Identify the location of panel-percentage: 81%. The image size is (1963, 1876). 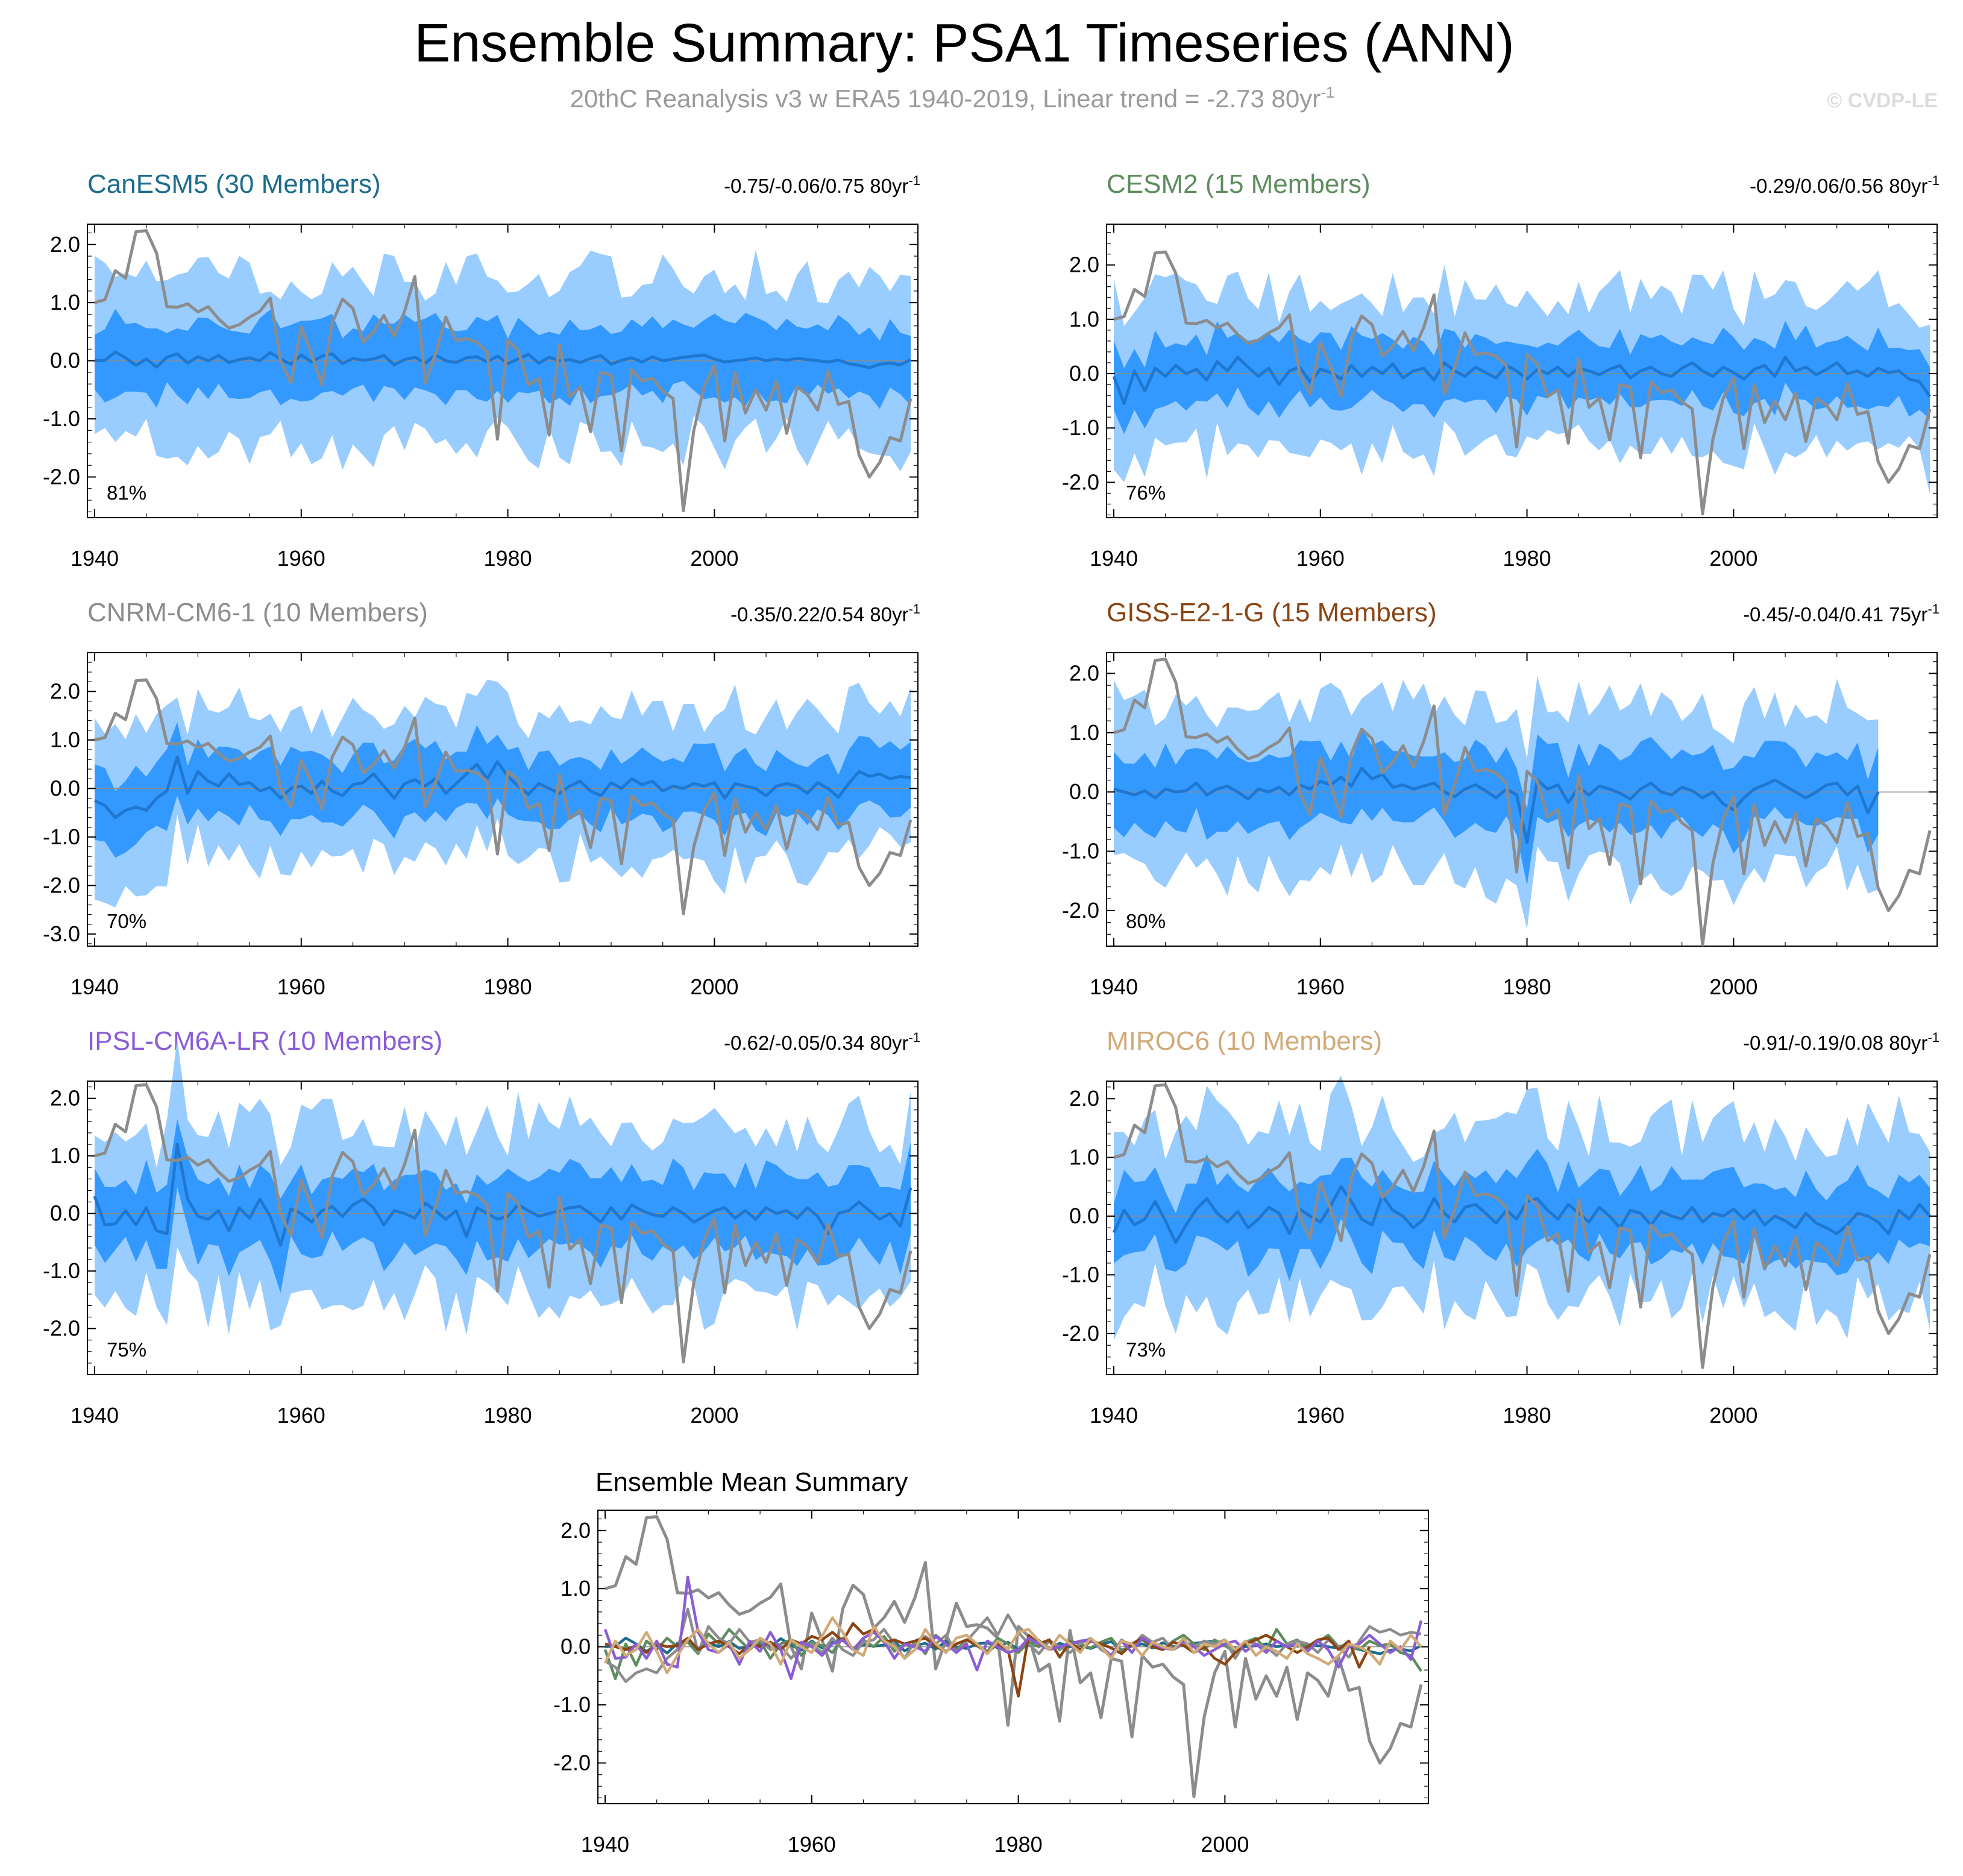
(126, 493).